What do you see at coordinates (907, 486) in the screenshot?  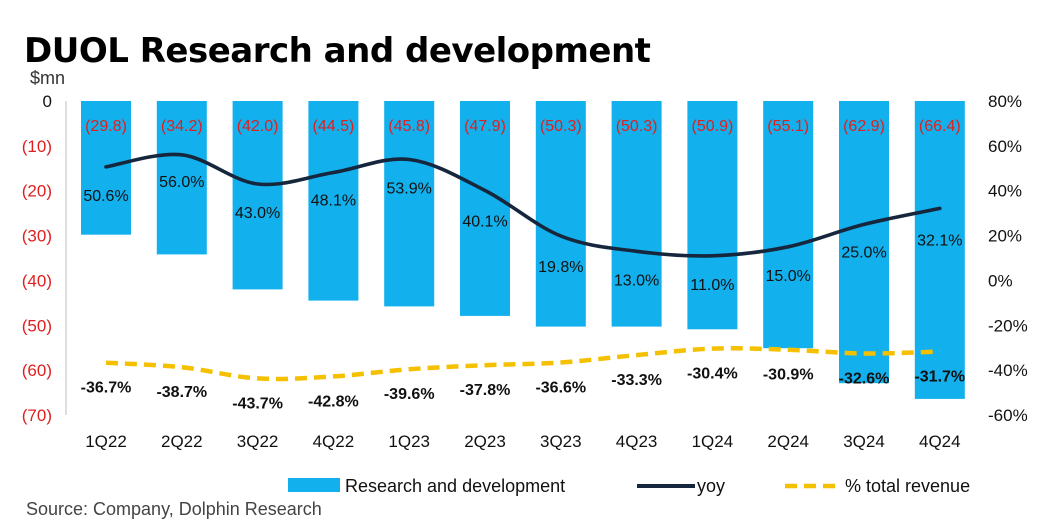 I see `legend-label-pct: % total revenue` at bounding box center [907, 486].